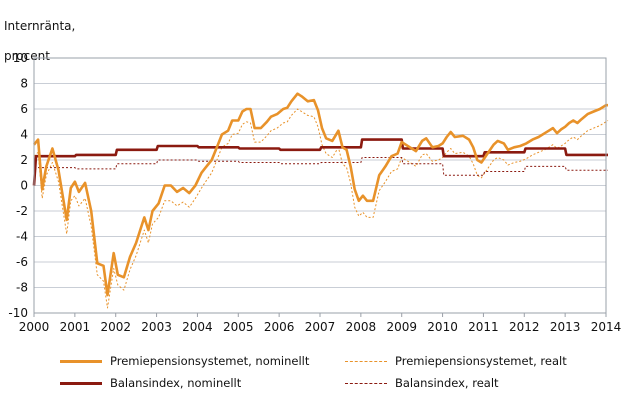  What do you see at coordinates (24, 109) in the screenshot?
I see `y-tick-label: 6` at bounding box center [24, 109].